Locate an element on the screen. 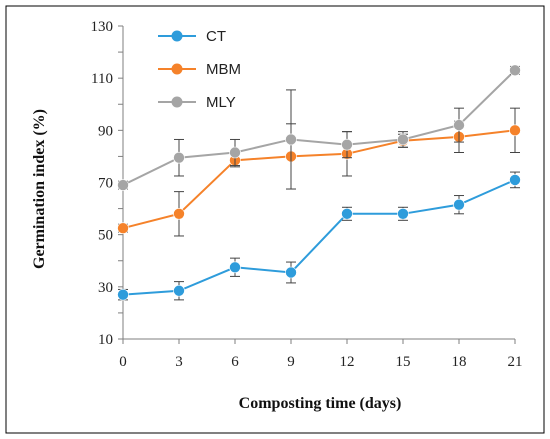 This screenshot has width=550, height=439. x-tick-label: 12 is located at coordinates (347, 362).